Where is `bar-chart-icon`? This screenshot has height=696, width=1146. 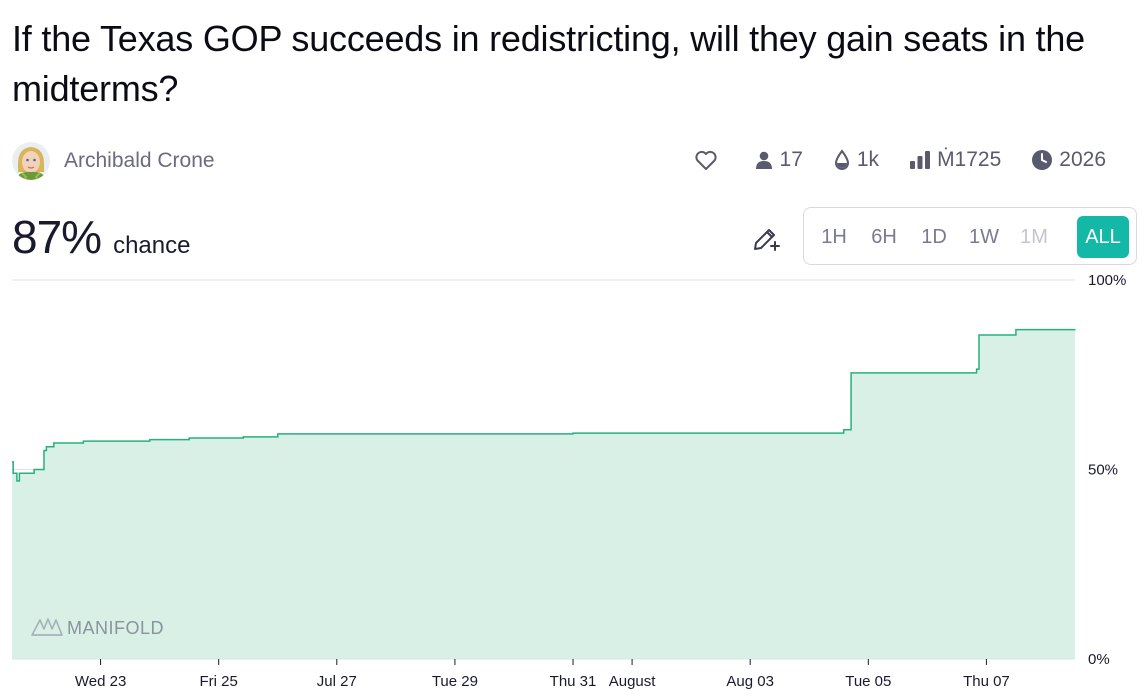
bar-chart-icon is located at coordinates (920, 160).